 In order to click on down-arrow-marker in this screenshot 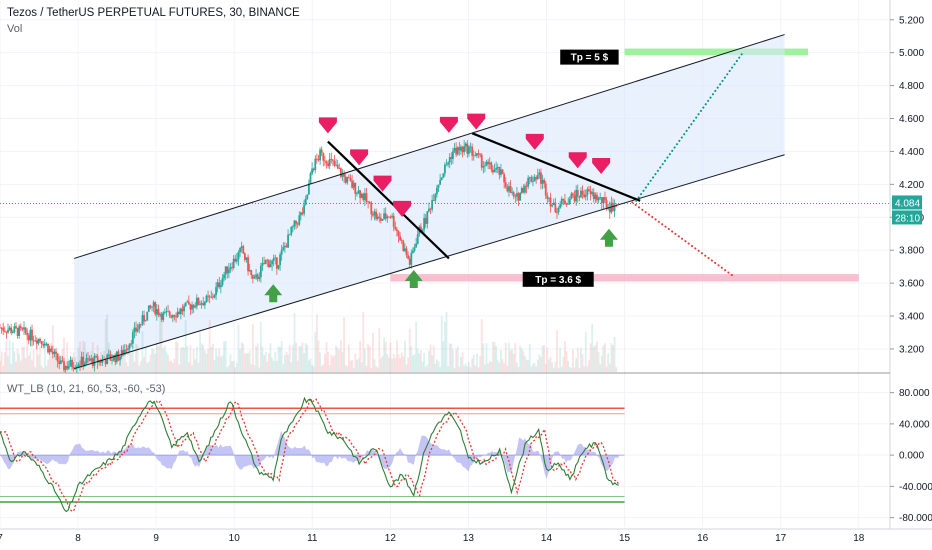, I will do `click(577, 160)`.